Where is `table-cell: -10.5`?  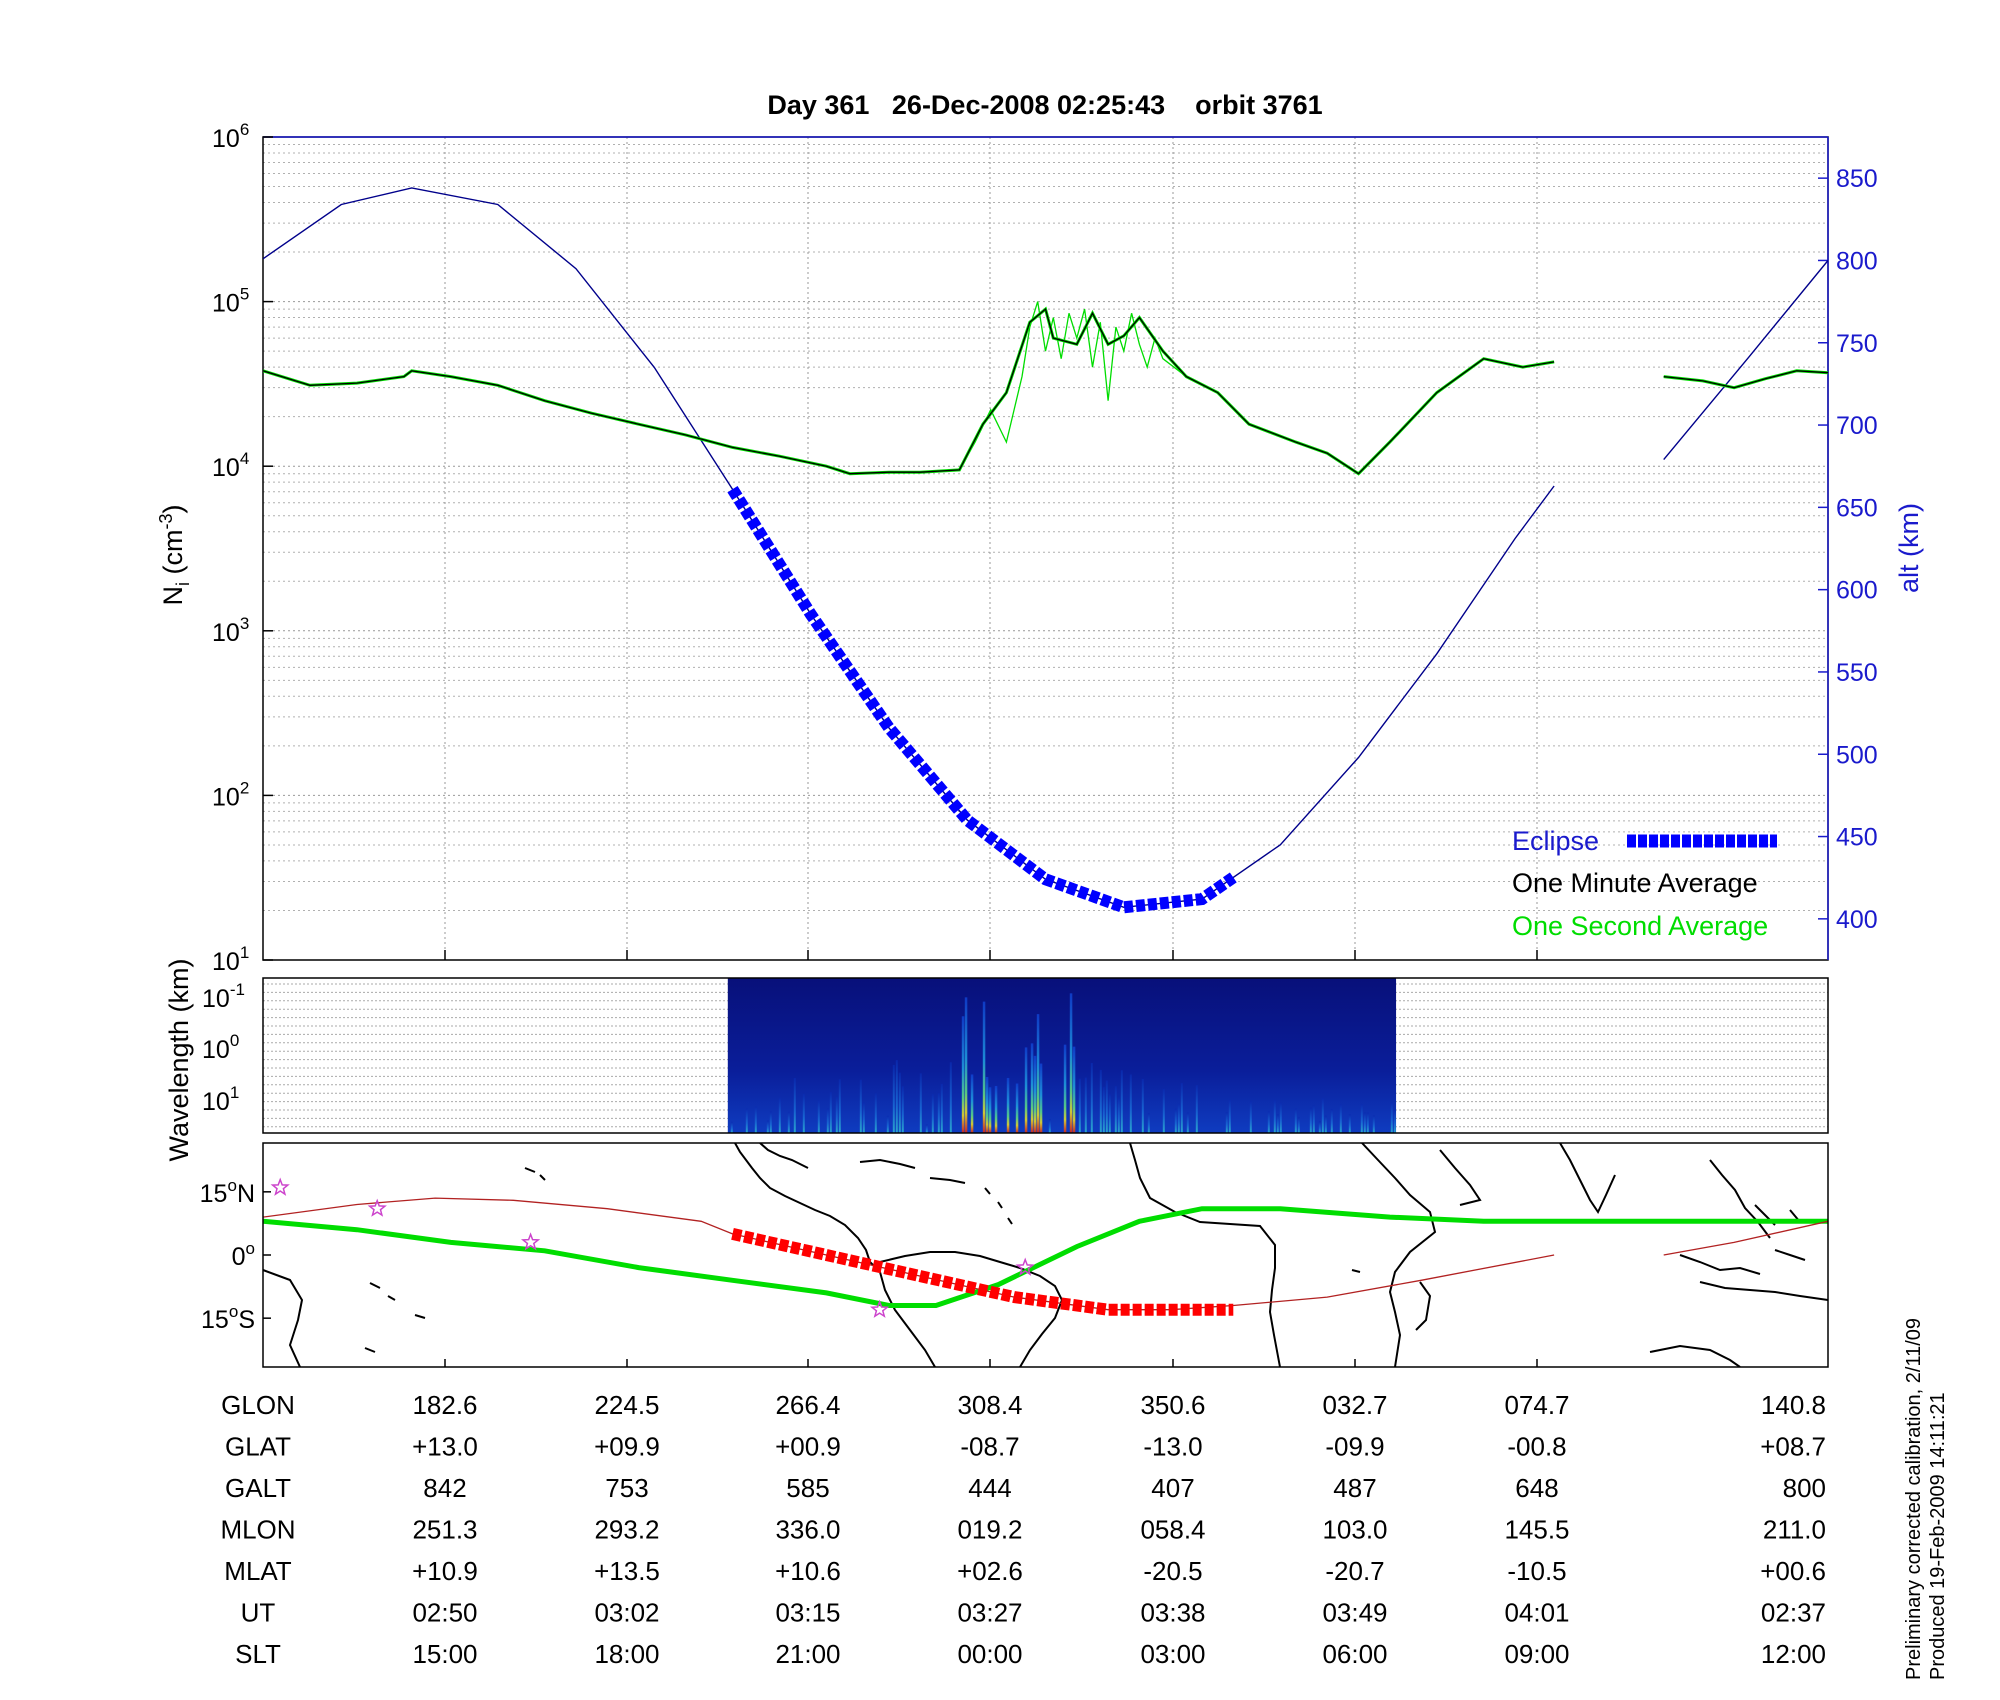
table-cell: -10.5 is located at coordinates (1536, 1571).